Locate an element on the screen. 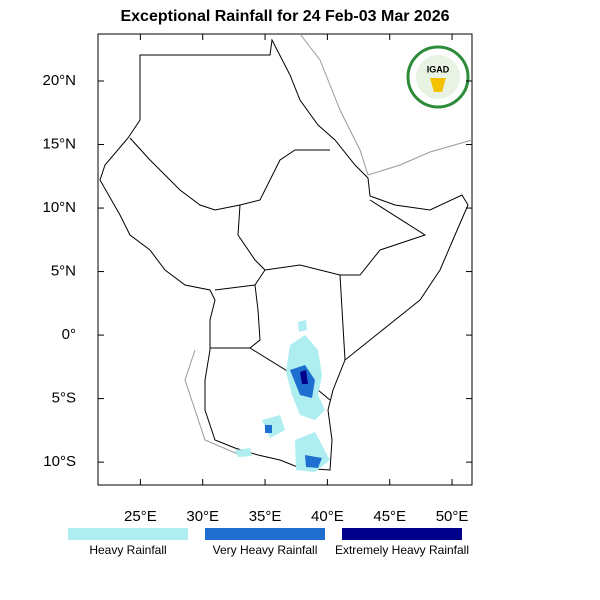 The image size is (600, 600). x-tick-label: 45°E is located at coordinates (389, 516).